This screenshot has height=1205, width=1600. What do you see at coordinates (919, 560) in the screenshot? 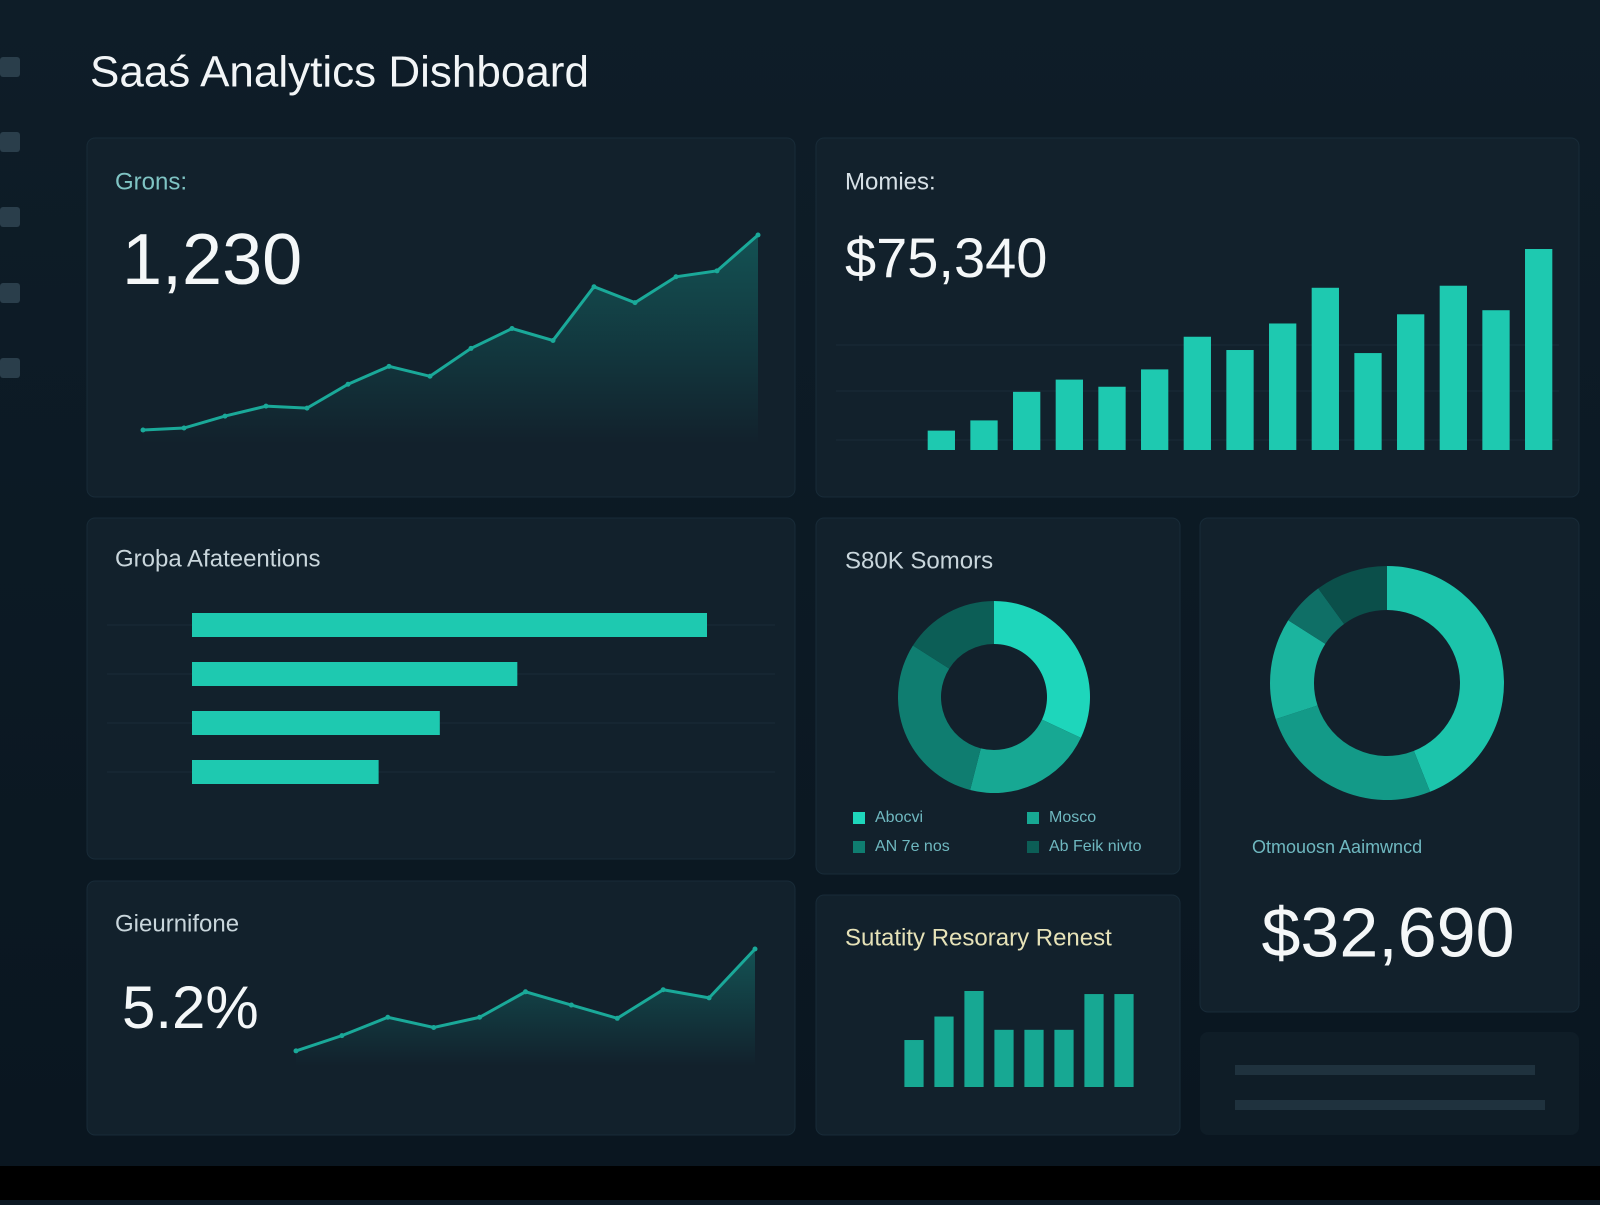
I see `card-label: S80K Somors` at bounding box center [919, 560].